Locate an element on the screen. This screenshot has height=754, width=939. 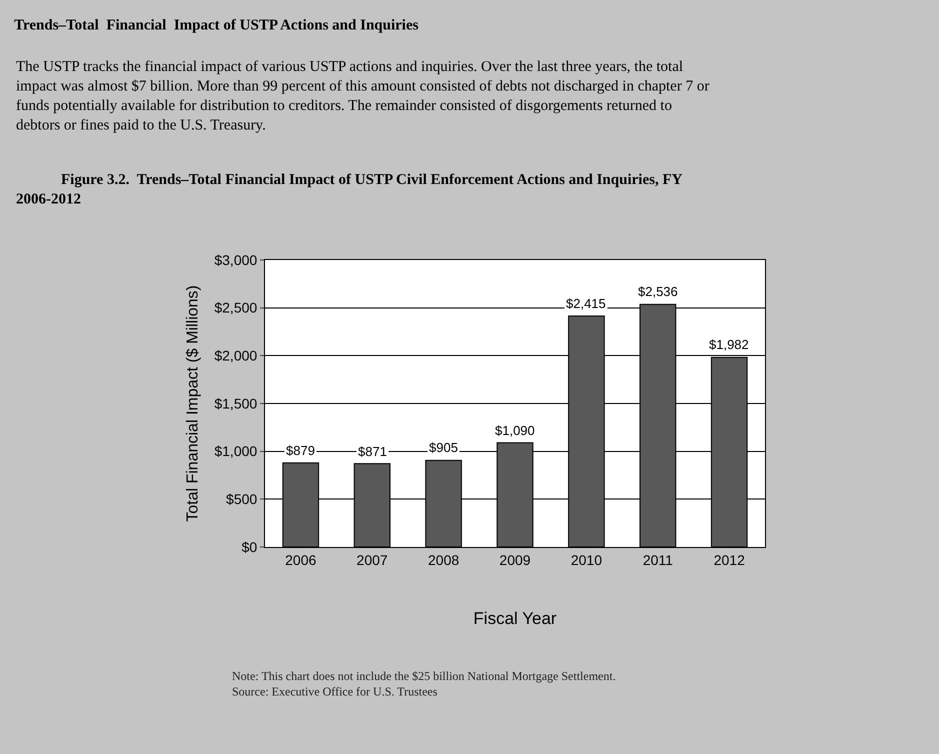
y-tick-label: $3,000 is located at coordinates (236, 260).